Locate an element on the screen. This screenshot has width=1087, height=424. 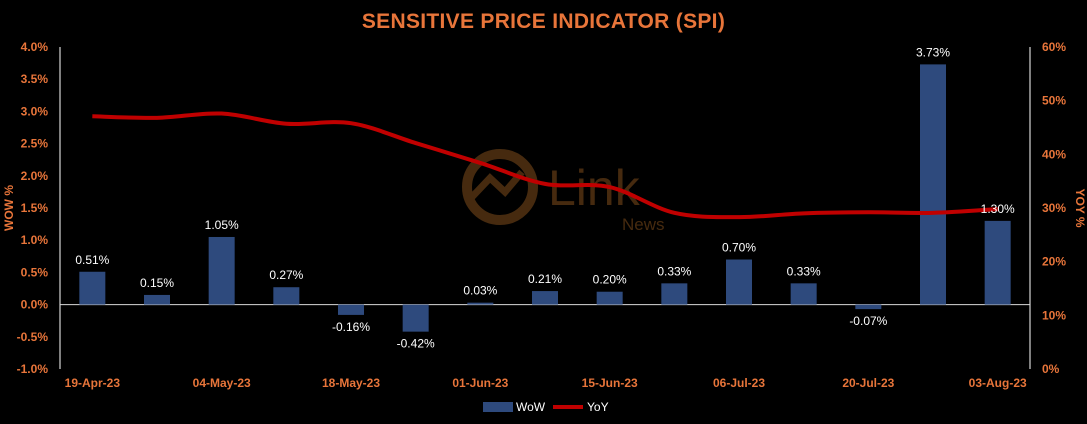
y-left-tick-label: 3.0% is located at coordinates (35, 111).